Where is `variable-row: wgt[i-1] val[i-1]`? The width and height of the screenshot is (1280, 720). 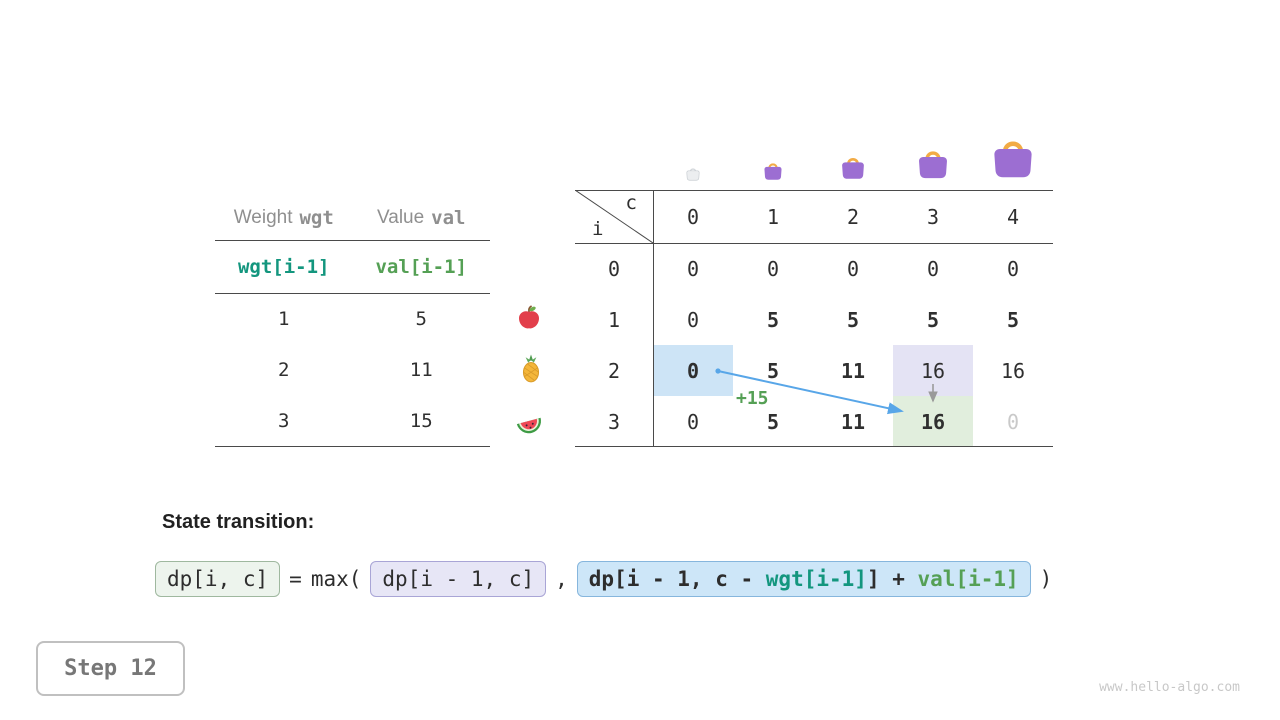
variable-row: wgt[i-1] val[i-1] is located at coordinates (352, 266).